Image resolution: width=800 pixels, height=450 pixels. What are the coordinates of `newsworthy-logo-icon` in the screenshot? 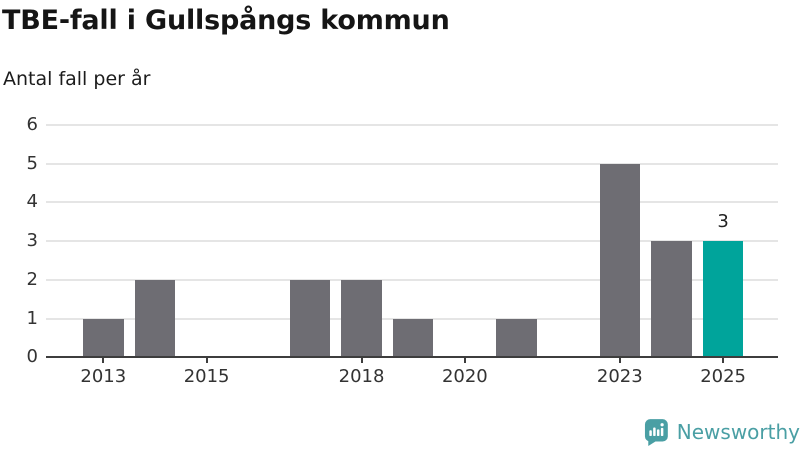 It's located at (656, 432).